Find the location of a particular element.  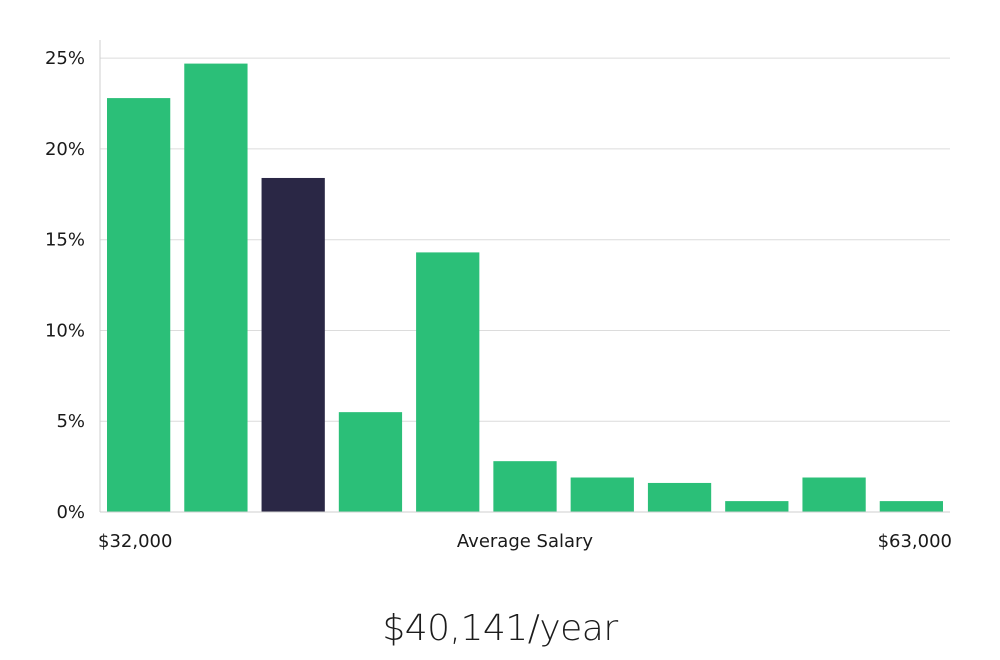

y-axis-ticks: 0% 5% 10% 15% 20% 25% is located at coordinates (65, 285).